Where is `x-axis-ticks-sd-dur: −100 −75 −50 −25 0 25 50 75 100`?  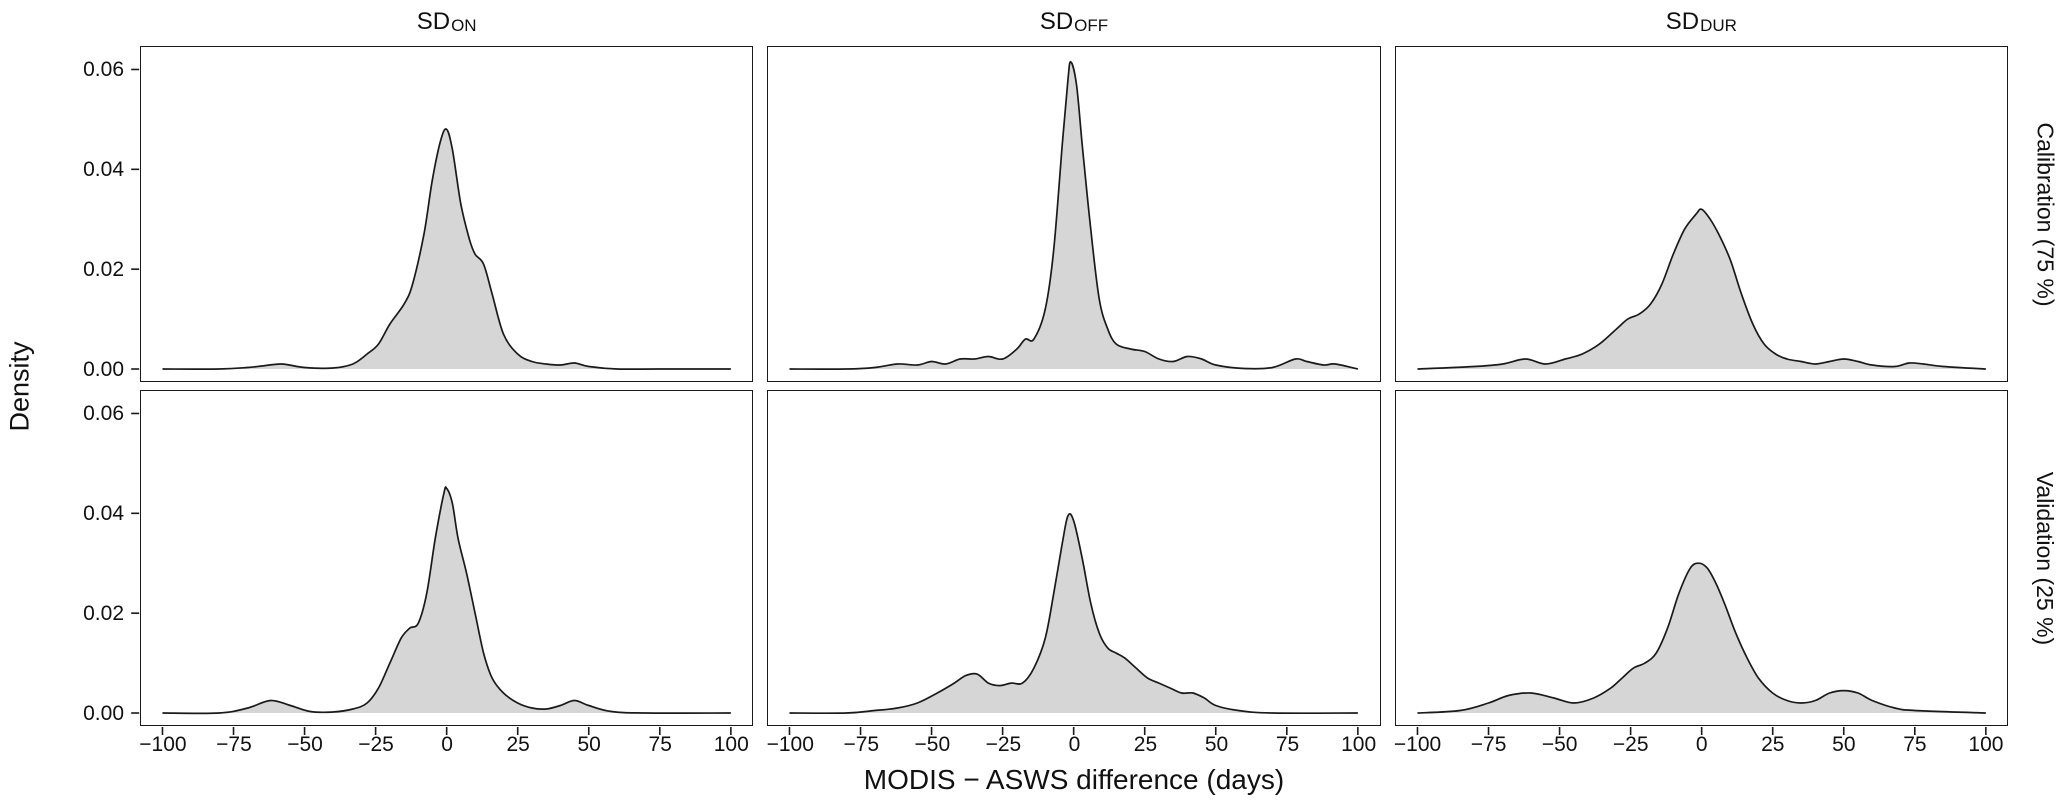 x-axis-ticks-sd-dur: −100 −75 −50 −25 0 25 50 75 100 is located at coordinates (1700, 743).